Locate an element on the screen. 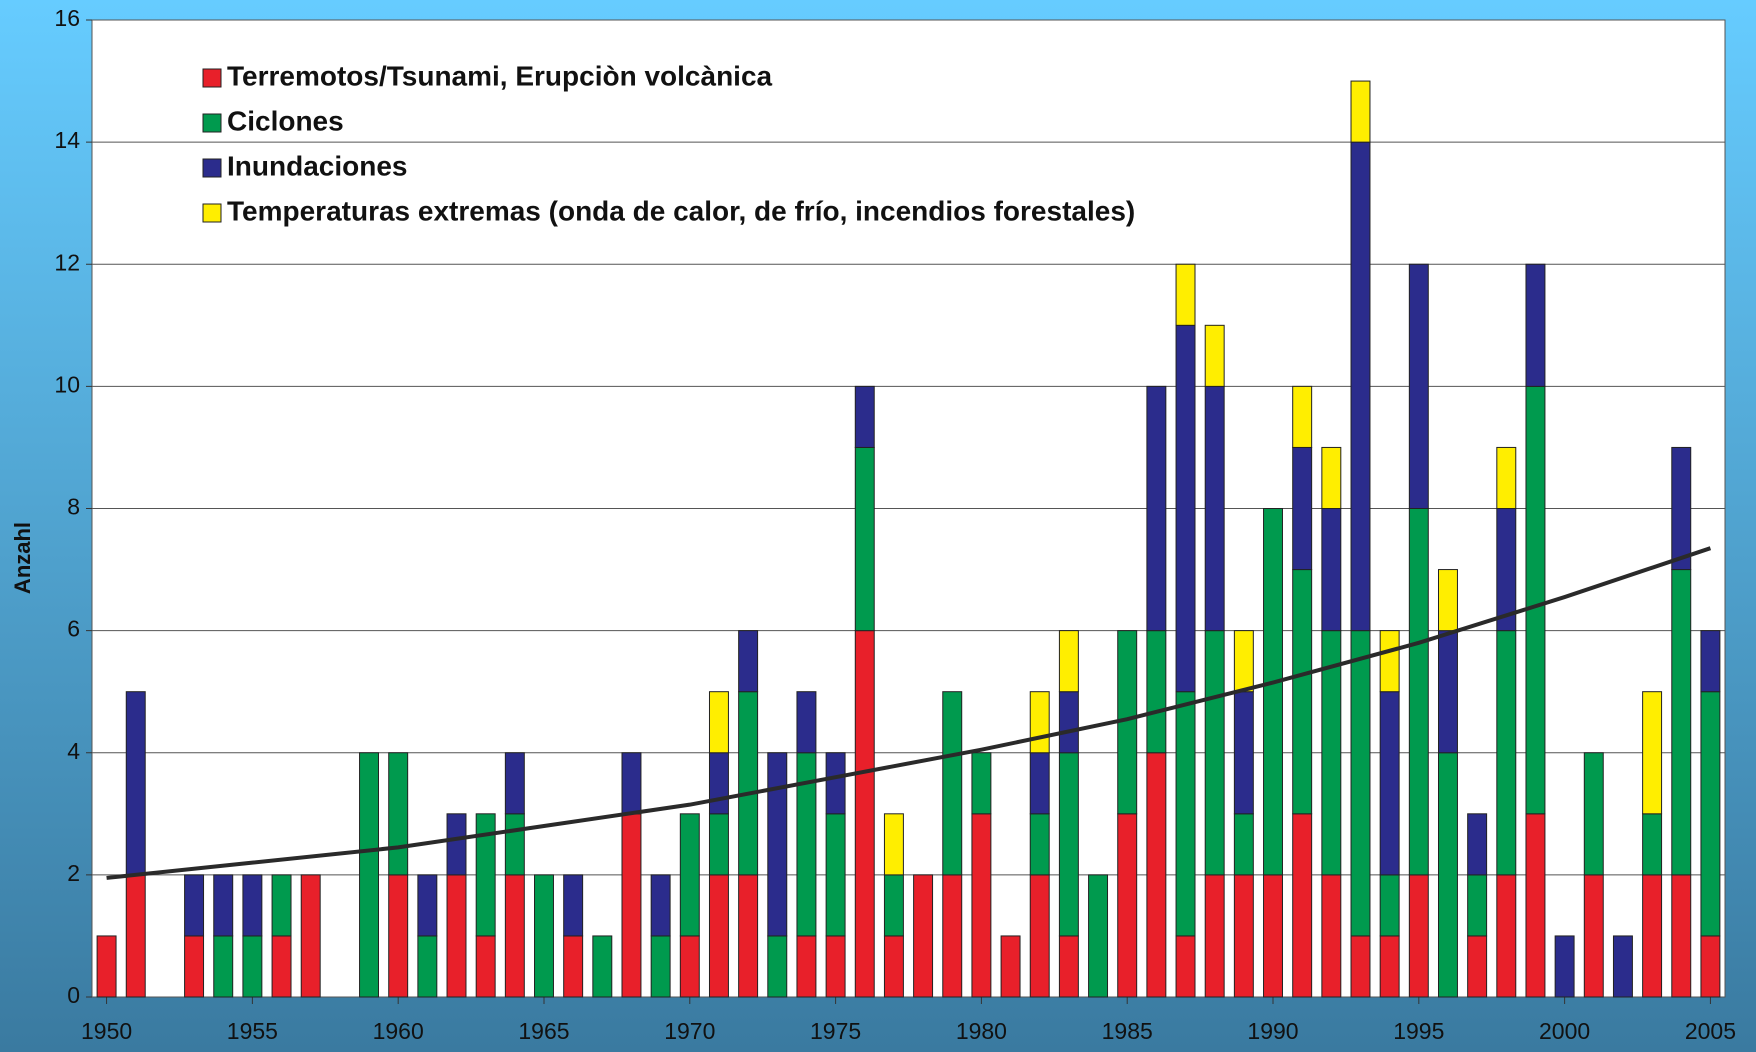 The width and height of the screenshot is (1756, 1052). legend-label: Ciclones is located at coordinates (285, 120).